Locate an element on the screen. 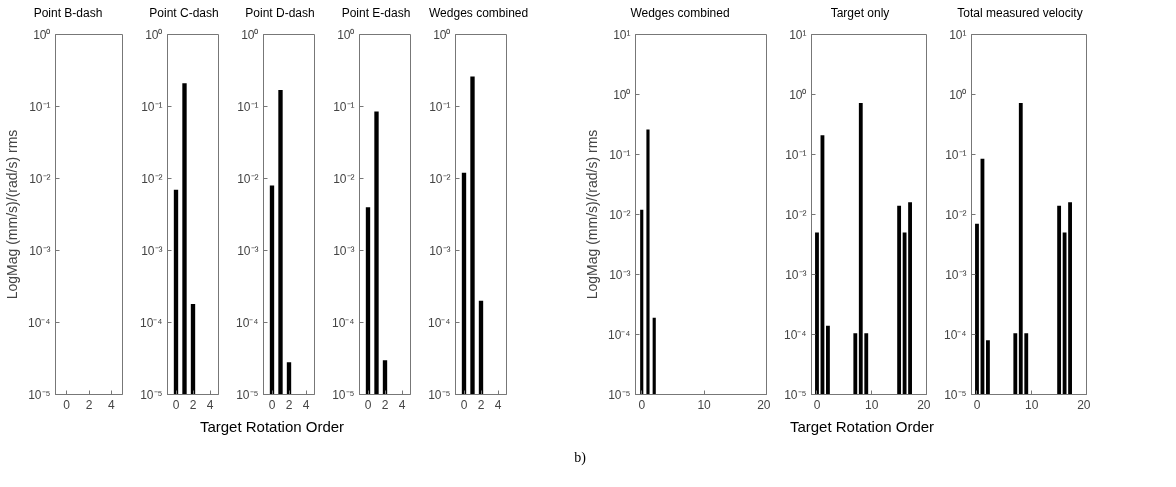 Image resolution: width=1176 pixels, height=487 pixels. chart-title: Point C-dash is located at coordinates (184, 13).